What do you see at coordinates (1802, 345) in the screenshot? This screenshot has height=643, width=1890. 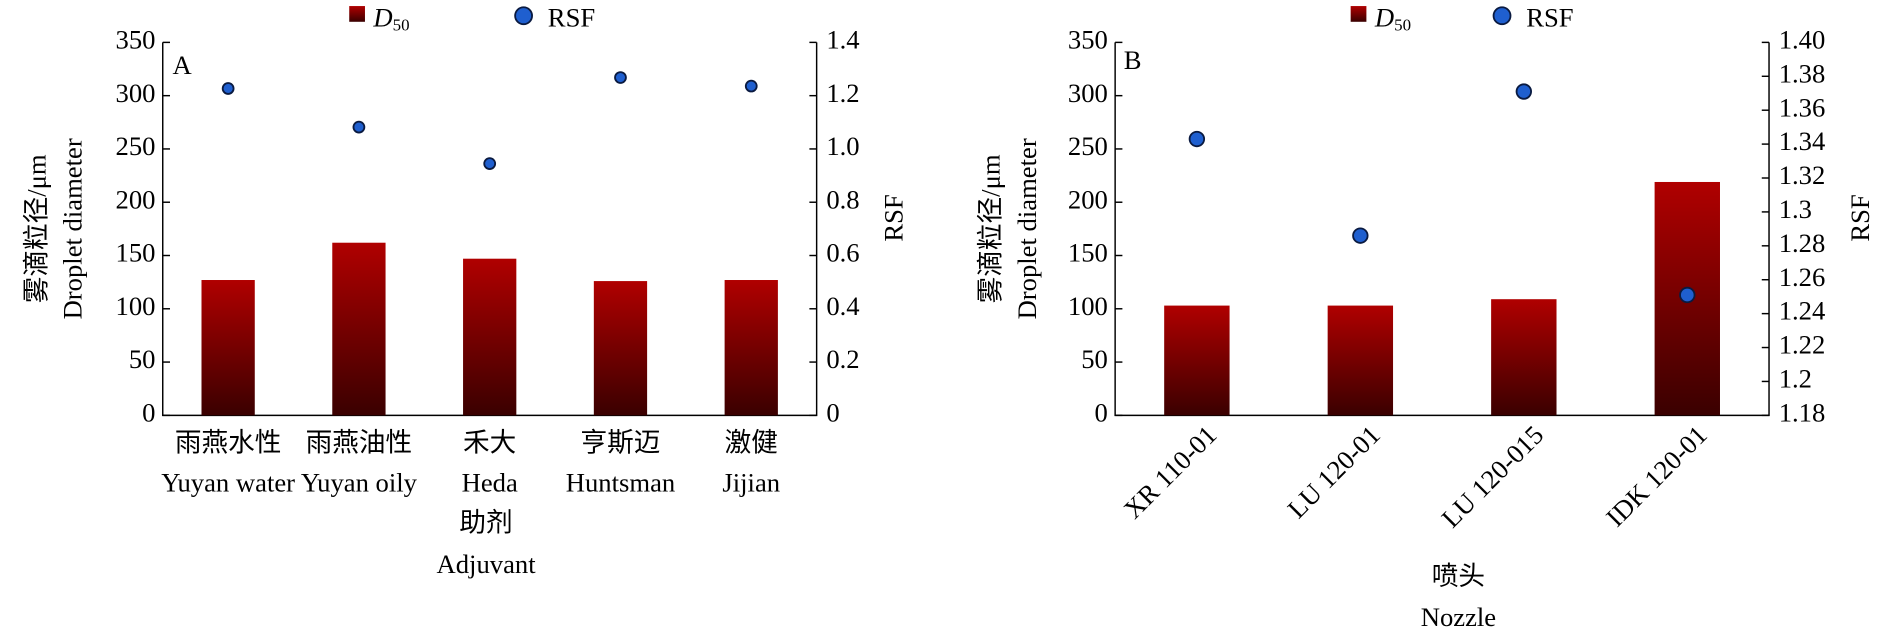 I see `y2-tick-label: 1.22` at bounding box center [1802, 345].